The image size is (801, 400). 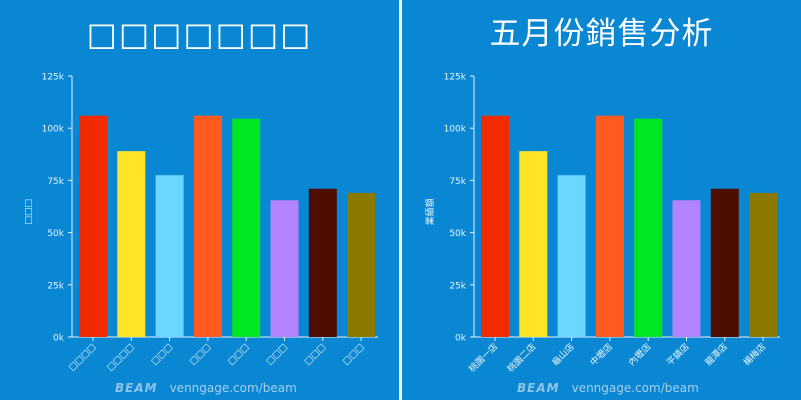 I want to click on x-tick-label: 龍潭店, so click(x=716, y=355).